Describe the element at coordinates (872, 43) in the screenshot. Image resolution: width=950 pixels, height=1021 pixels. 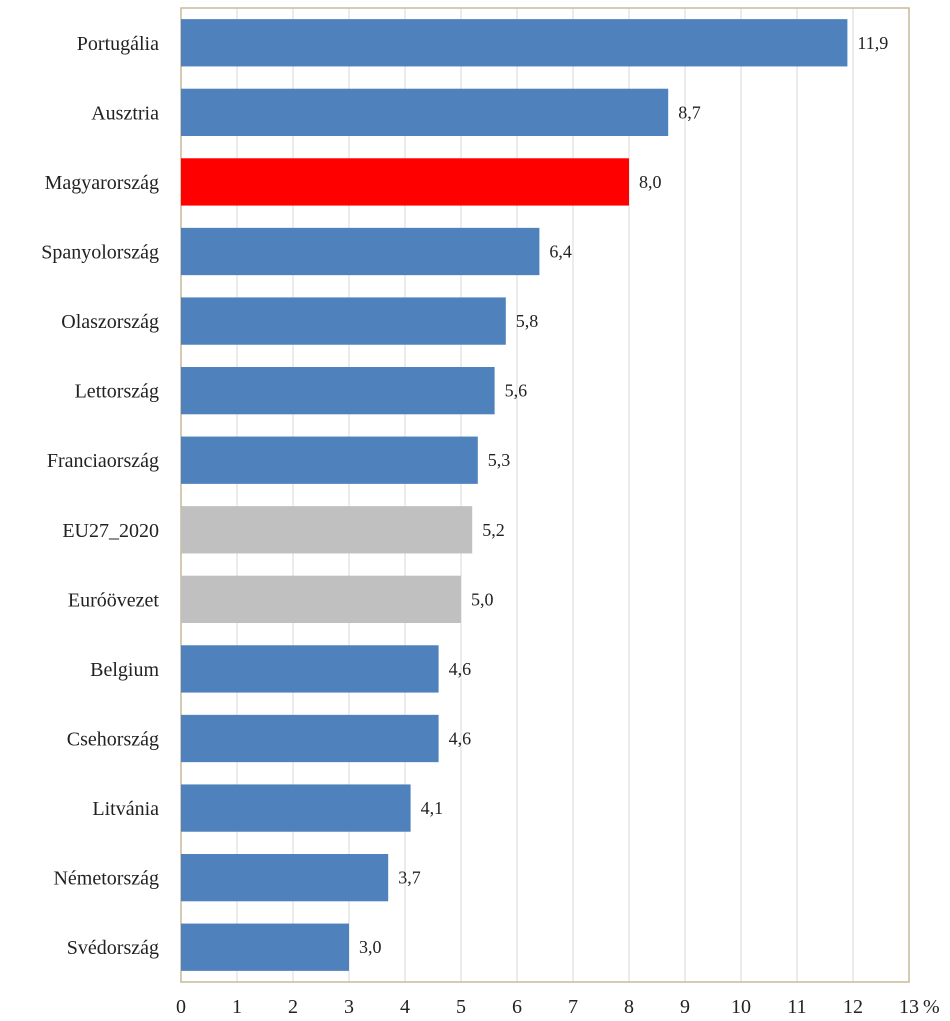
I see `value-label-0: 11,9` at that location.